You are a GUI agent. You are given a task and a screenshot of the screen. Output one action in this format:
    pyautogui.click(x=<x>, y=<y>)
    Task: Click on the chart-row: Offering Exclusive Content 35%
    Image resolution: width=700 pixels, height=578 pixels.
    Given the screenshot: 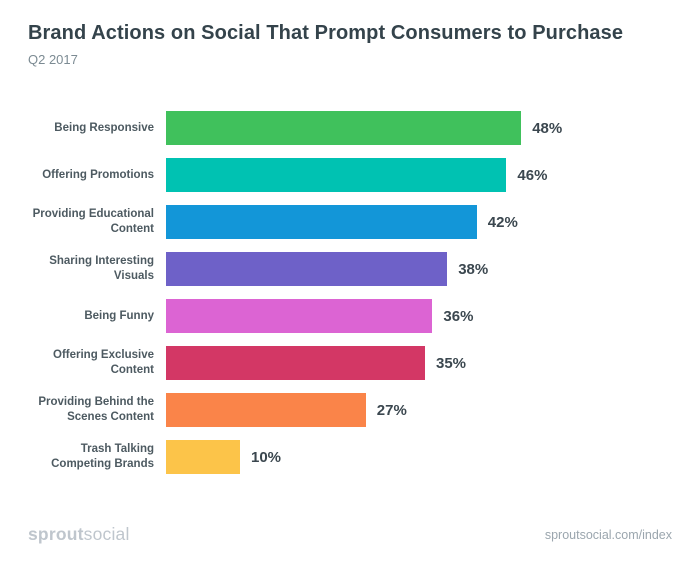 What is the action you would take?
    pyautogui.click(x=364, y=363)
    